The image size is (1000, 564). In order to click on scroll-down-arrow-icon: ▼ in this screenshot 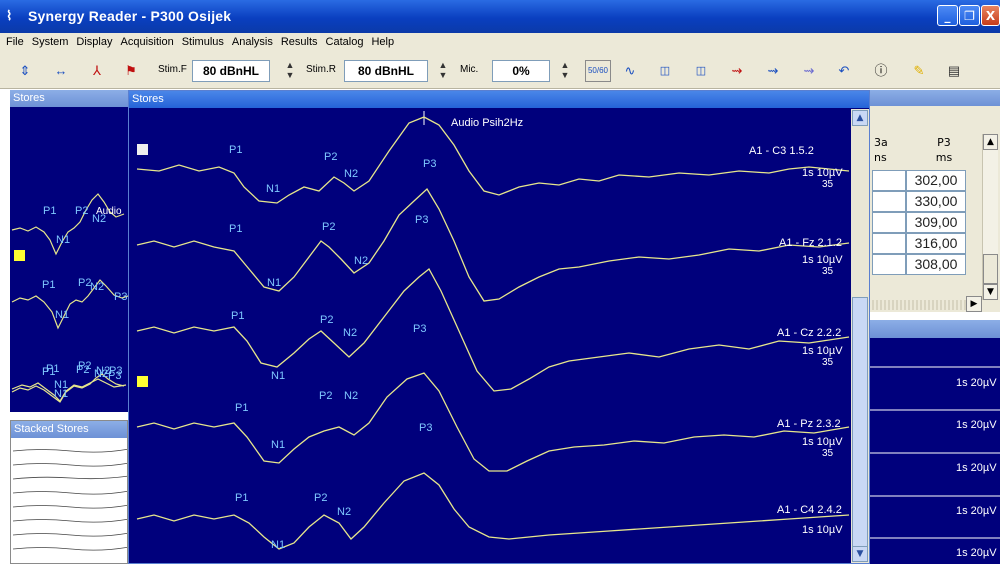, I will do `click(860, 554)`.